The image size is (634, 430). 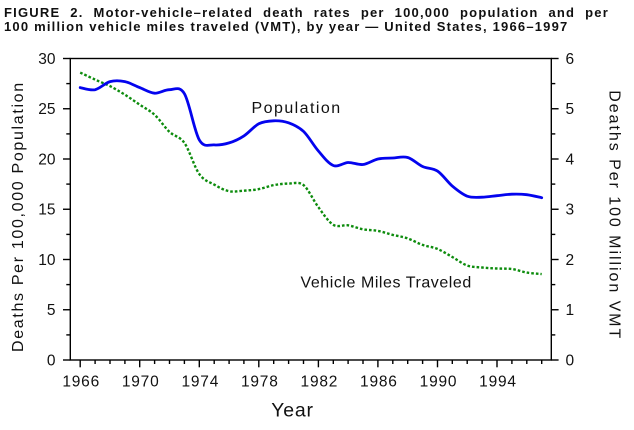 What do you see at coordinates (386, 283) in the screenshot?
I see `svg-text: Vehicle Miles Traveled` at bounding box center [386, 283].